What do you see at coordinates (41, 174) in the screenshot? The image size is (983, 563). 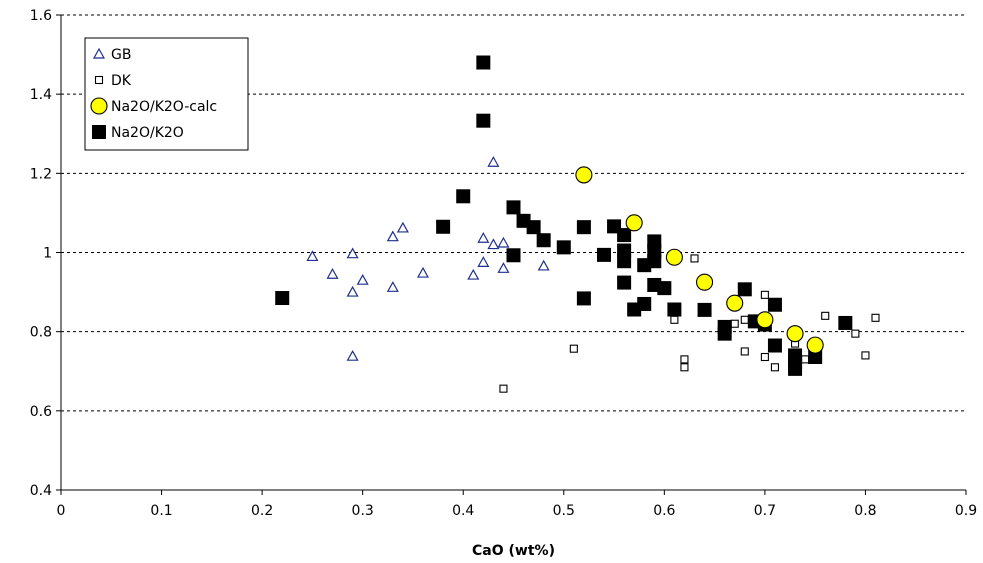 I see `y-tick-label-4: 1.2` at bounding box center [41, 174].